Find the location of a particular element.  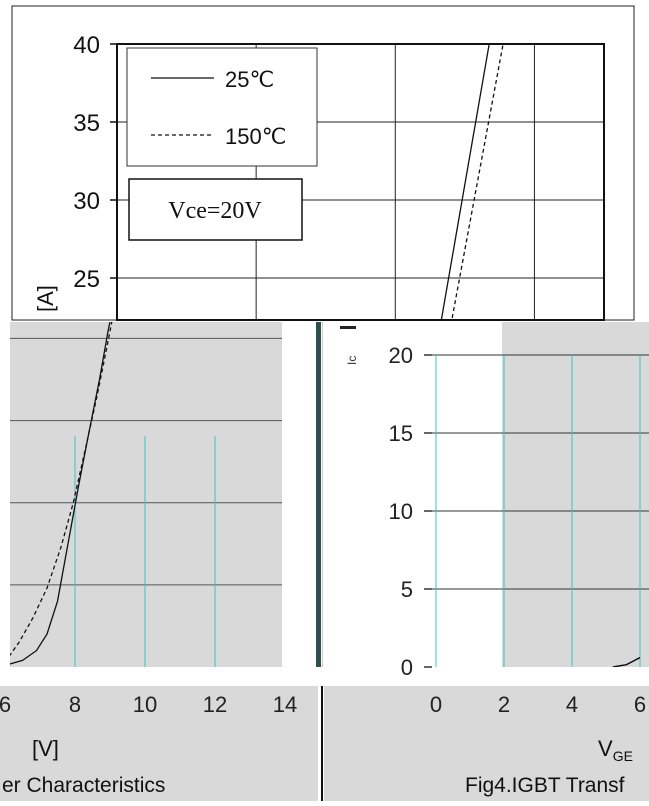

lower-right-y-tick-label: 20 is located at coordinates (401, 355).